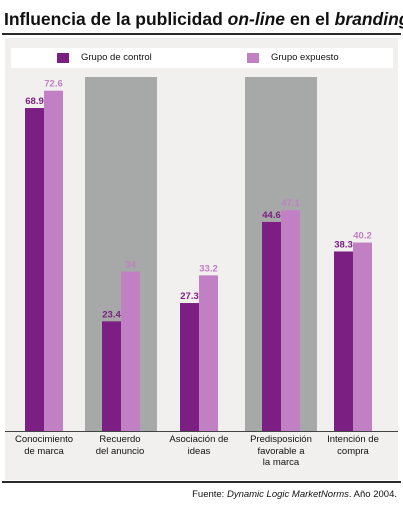  I want to click on category-label-recuerdo: Recuerdo del anuncio, so click(120, 445).